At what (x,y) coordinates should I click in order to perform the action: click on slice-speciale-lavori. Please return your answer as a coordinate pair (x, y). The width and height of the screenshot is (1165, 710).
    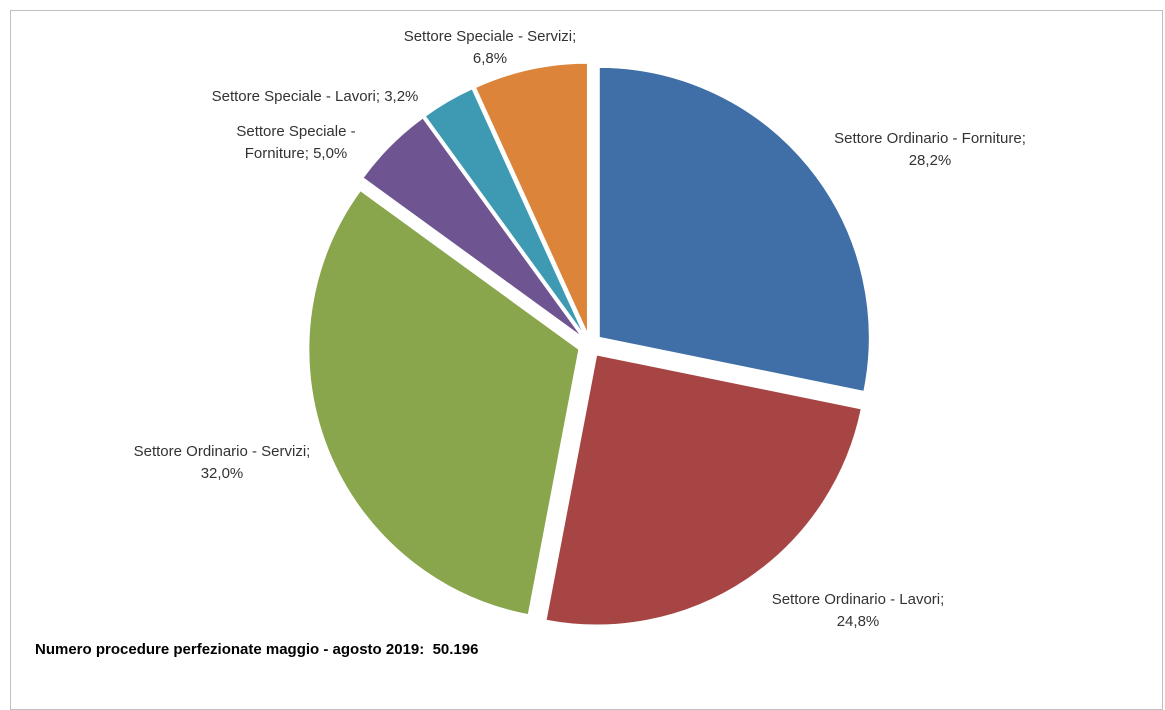
    Looking at the image, I should click on (504, 211).